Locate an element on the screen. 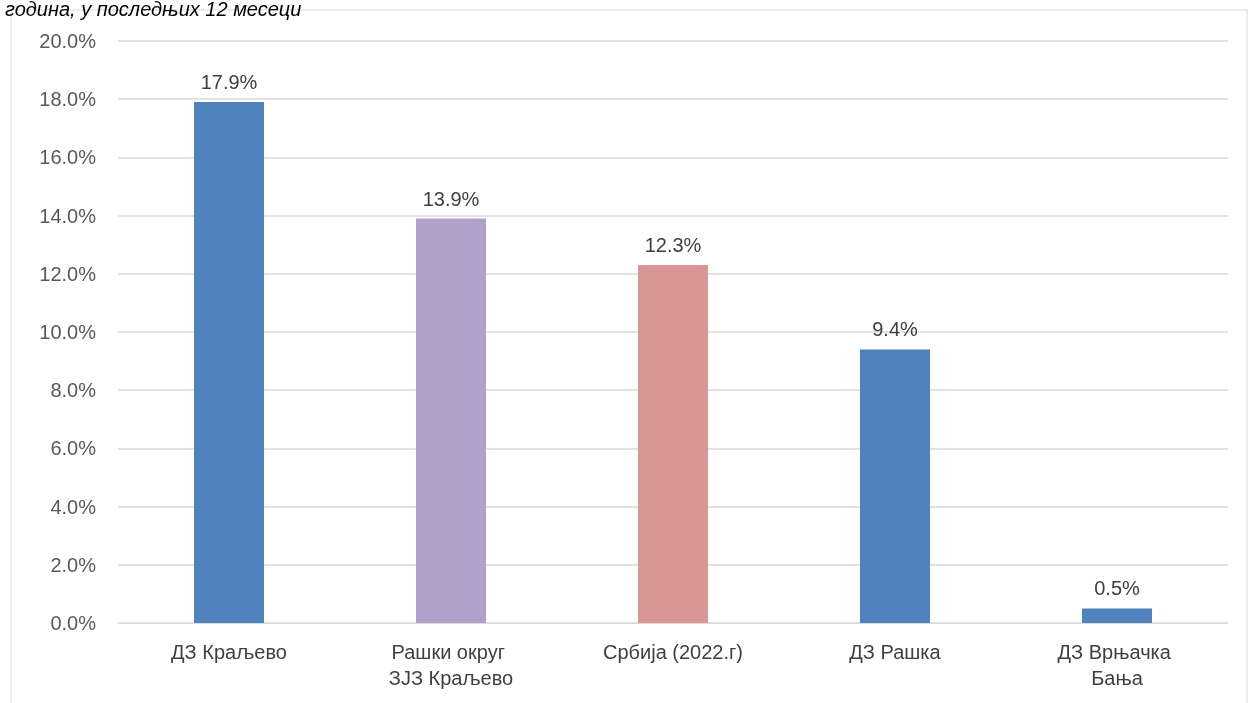 This screenshot has width=1248, height=703. y-tick-label: 4.0% is located at coordinates (73, 506).